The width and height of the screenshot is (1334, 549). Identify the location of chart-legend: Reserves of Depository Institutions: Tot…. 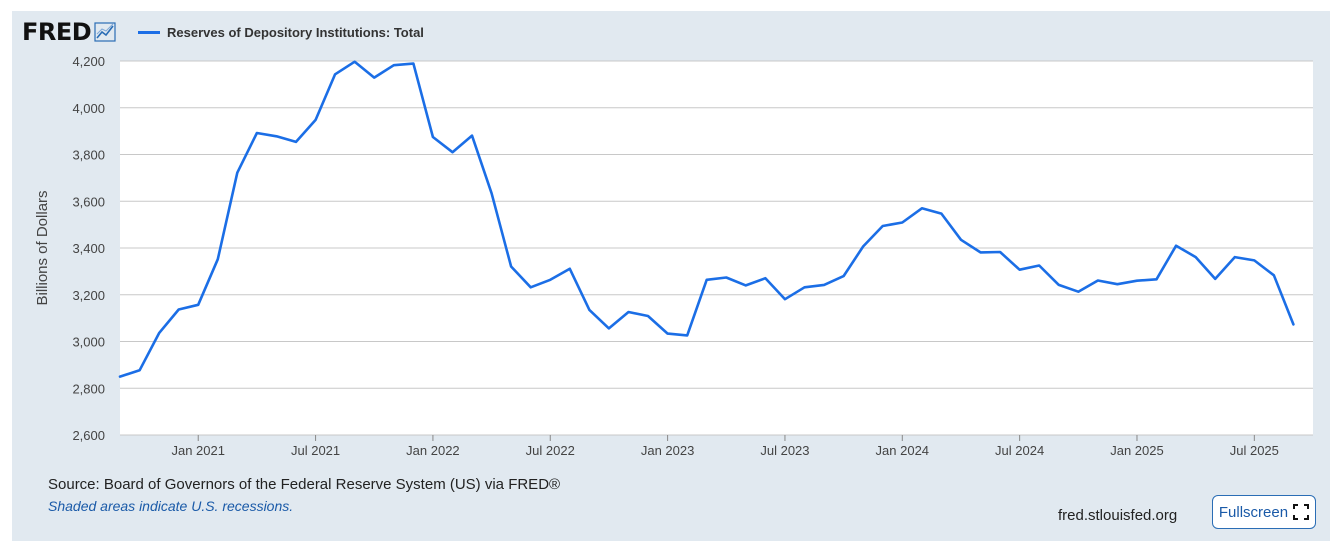
(281, 32).